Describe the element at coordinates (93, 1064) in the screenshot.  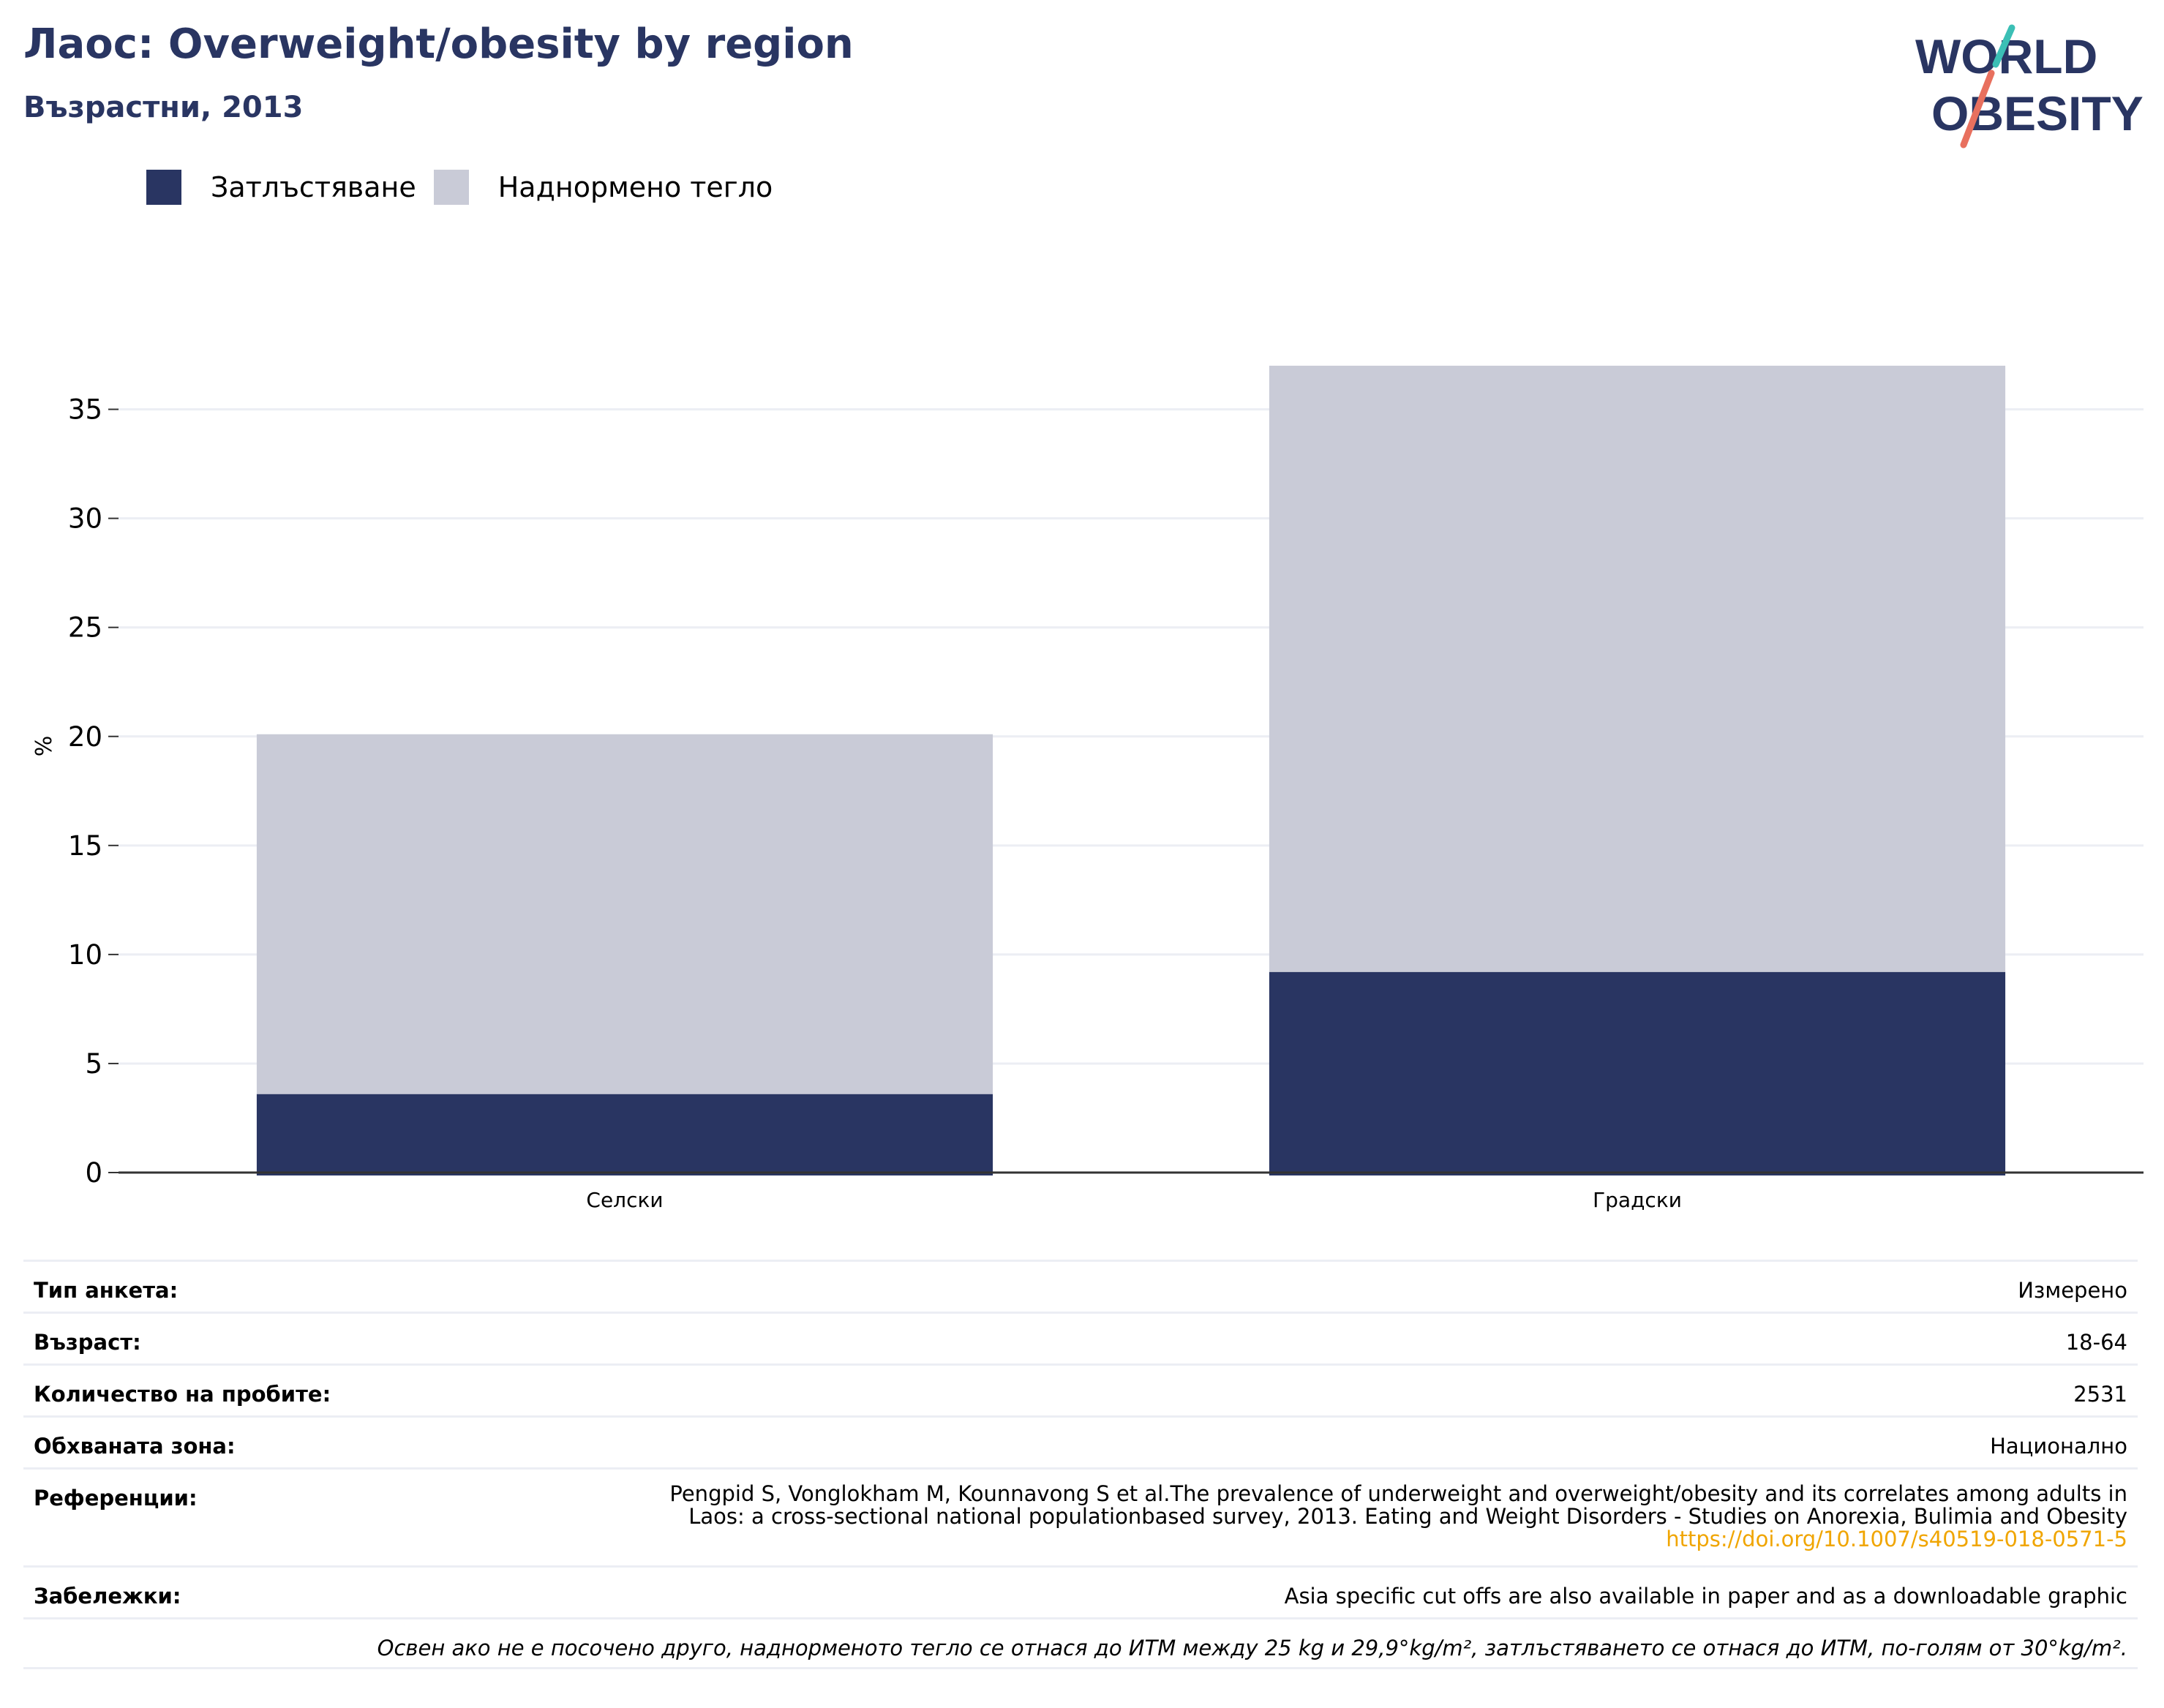
I see `y-tick-label: 5` at that location.